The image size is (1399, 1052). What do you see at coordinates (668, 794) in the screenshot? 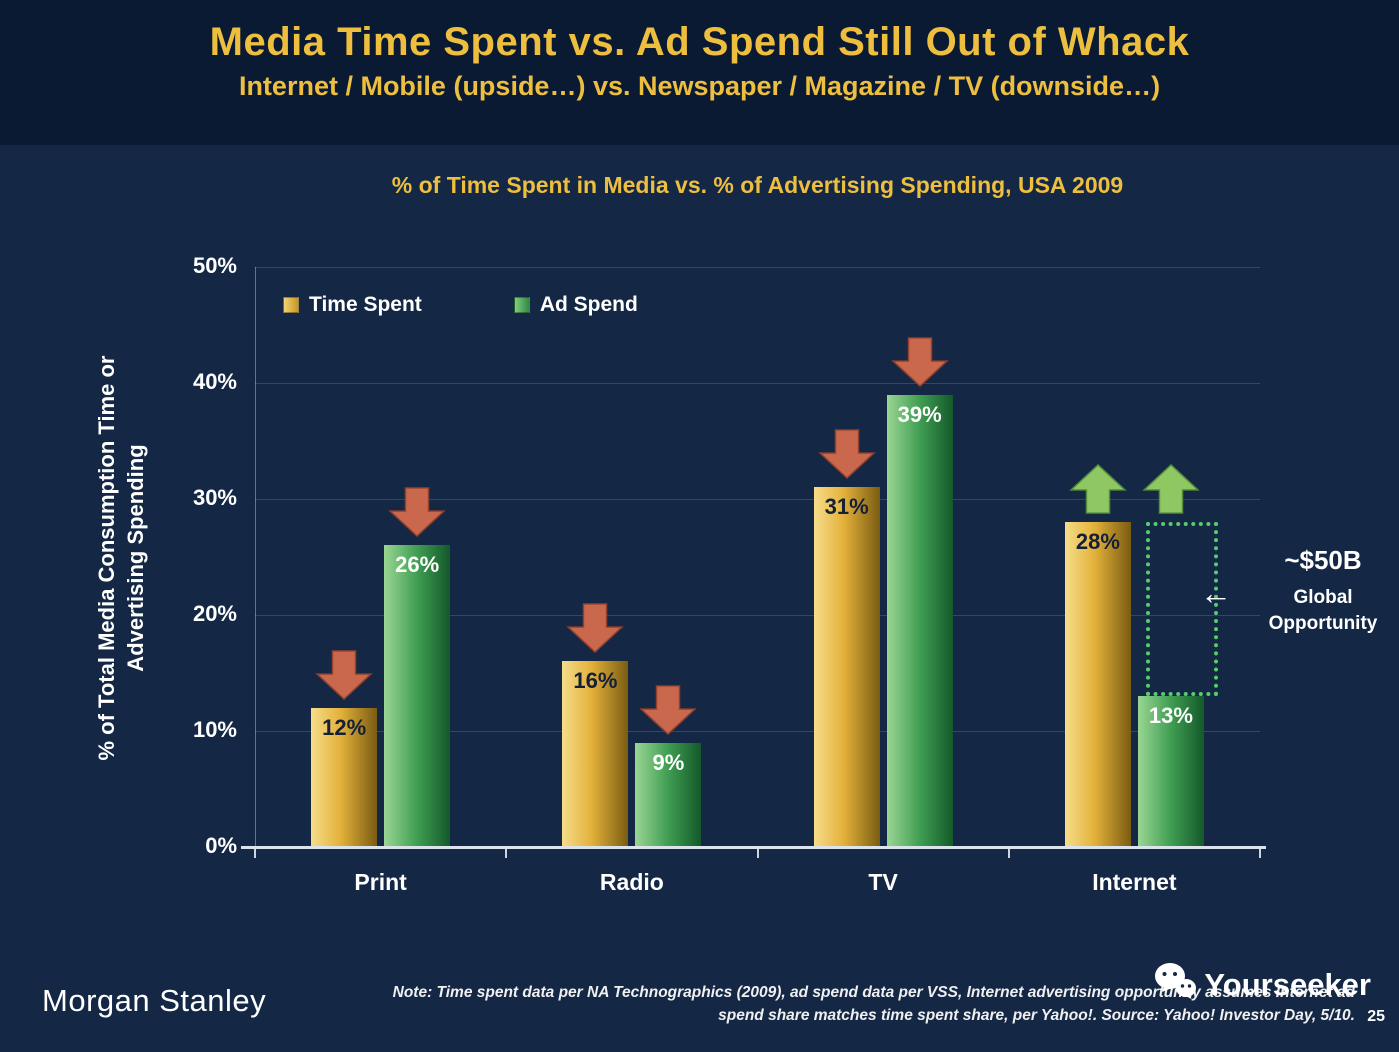
I see `bar-radio-ad-spend: 9%` at bounding box center [668, 794].